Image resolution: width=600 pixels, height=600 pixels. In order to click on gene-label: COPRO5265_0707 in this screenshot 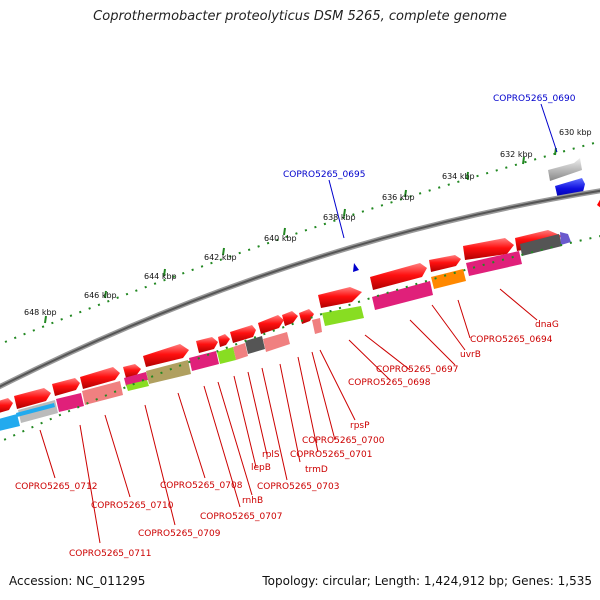, I will do `click(241, 517)`.